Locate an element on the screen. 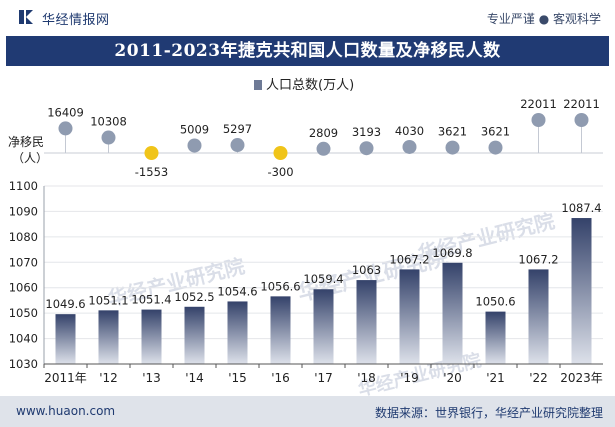  x-tick-label: '20 is located at coordinates (452, 378).